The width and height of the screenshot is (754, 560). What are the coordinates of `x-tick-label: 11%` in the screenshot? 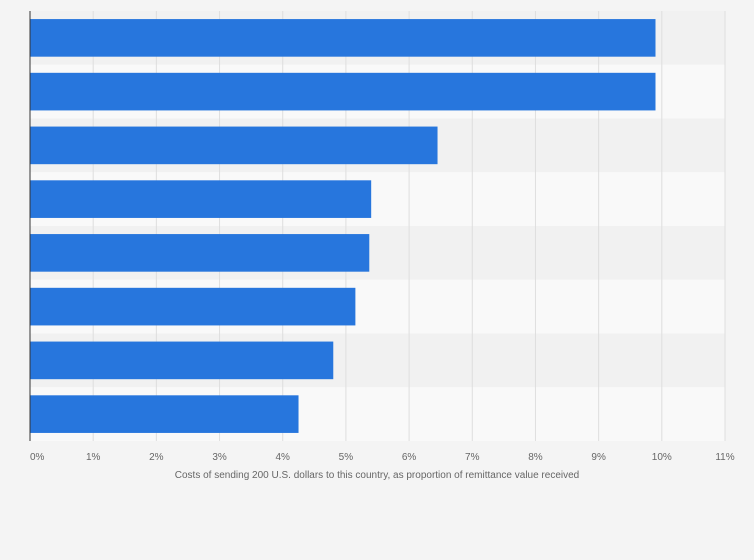 It's located at (724, 457).